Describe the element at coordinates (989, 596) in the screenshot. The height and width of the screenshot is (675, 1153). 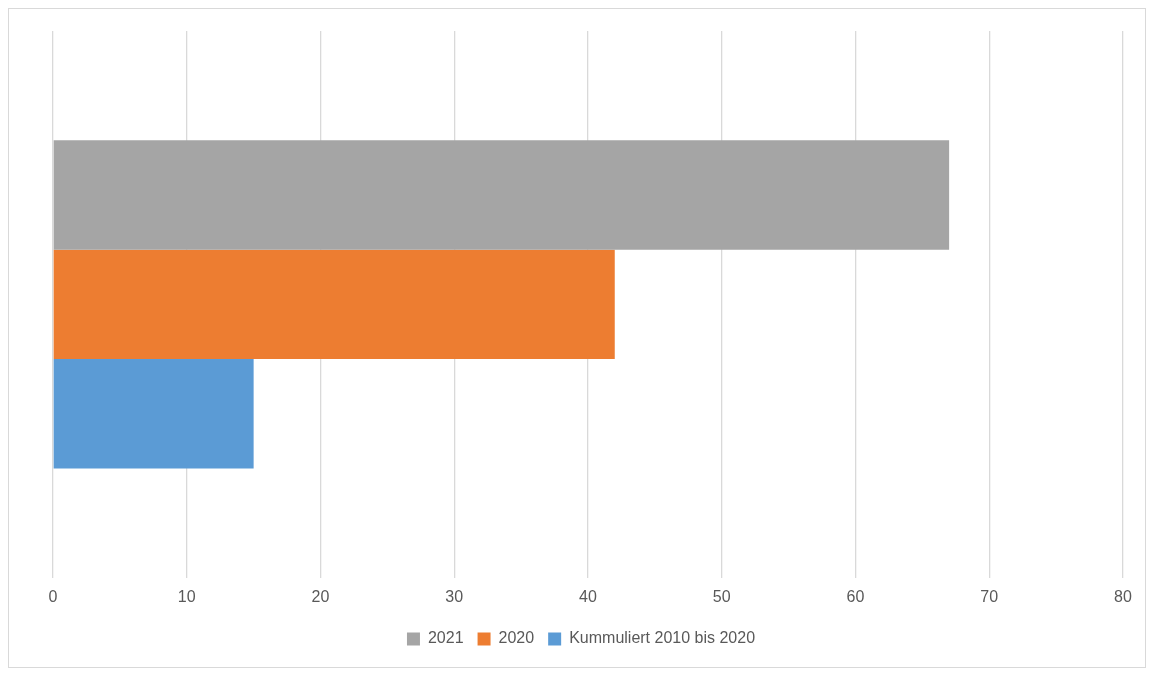
I see `x-tick-label: 70` at that location.